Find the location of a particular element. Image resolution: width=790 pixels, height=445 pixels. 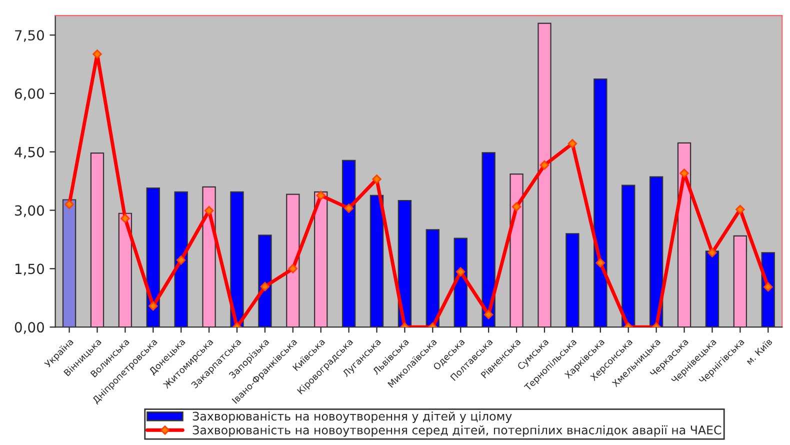

y-tick-label: 0,00 is located at coordinates (29, 328).